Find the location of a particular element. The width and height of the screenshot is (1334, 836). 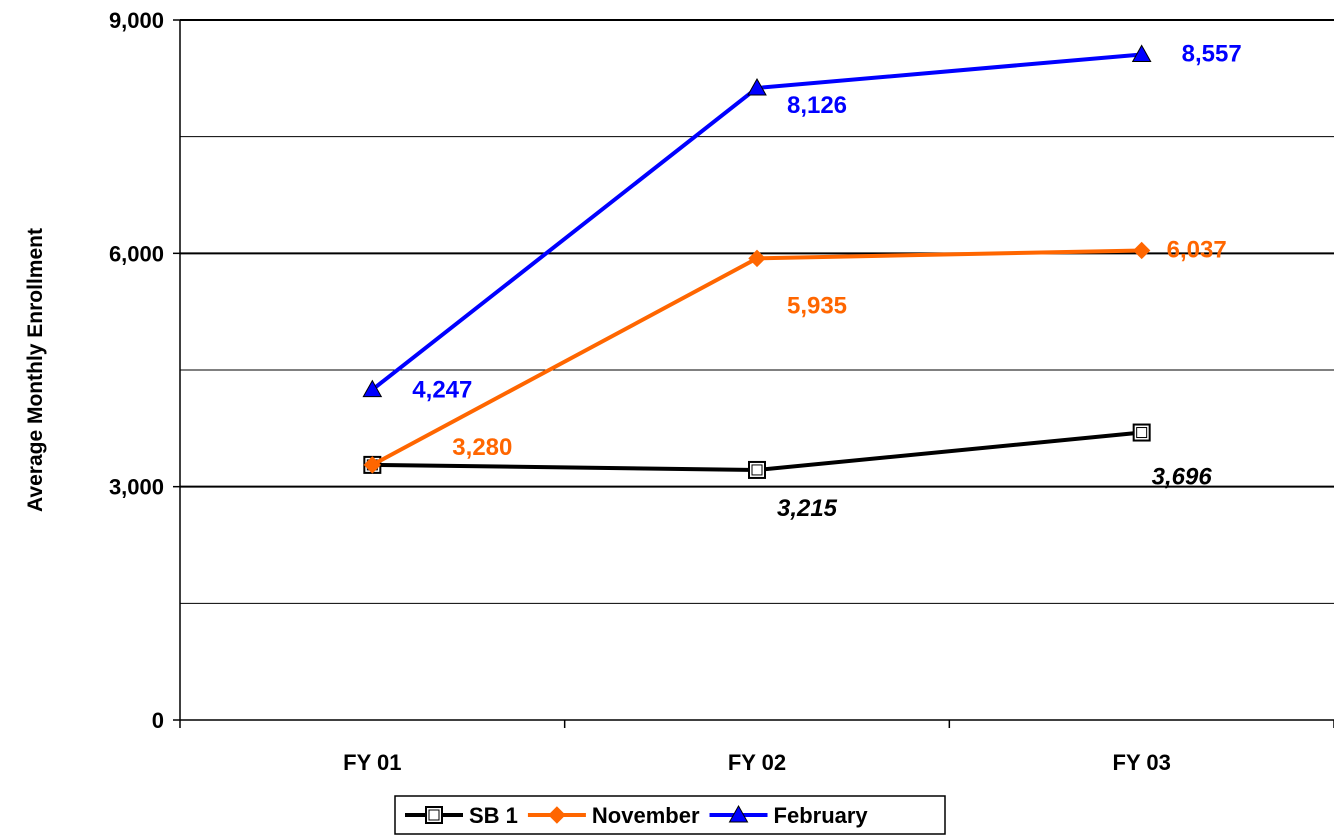

x-tick-labels: FY 01 FY 02 FY 03 is located at coordinates (757, 762).